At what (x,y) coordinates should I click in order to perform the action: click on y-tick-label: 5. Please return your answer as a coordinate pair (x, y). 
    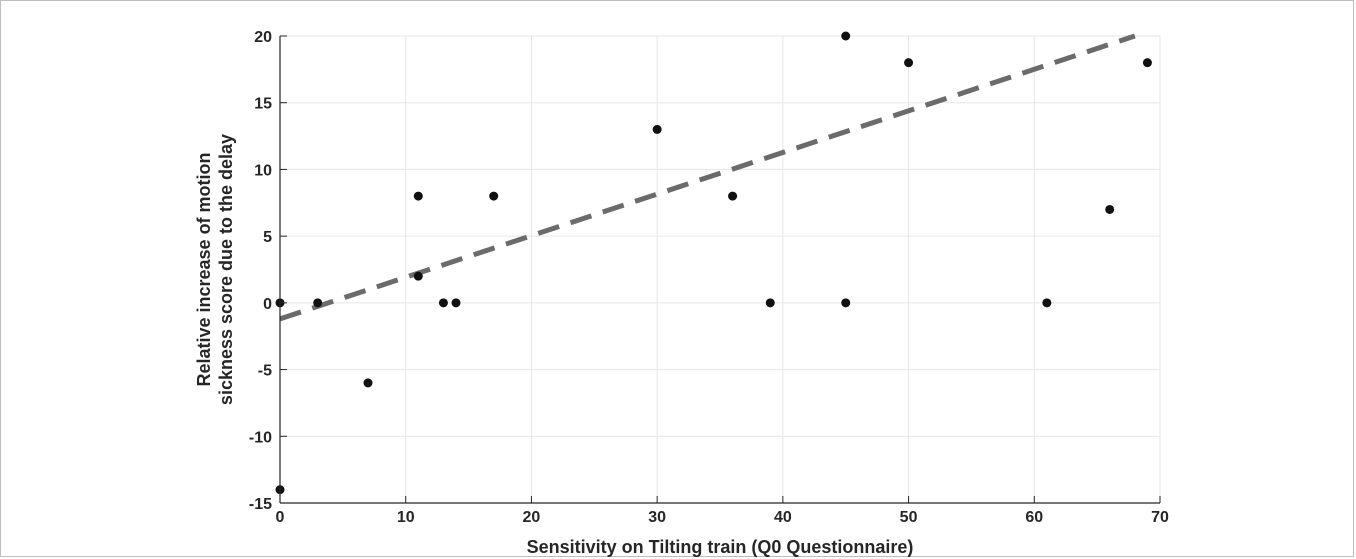
    Looking at the image, I should click on (267, 237).